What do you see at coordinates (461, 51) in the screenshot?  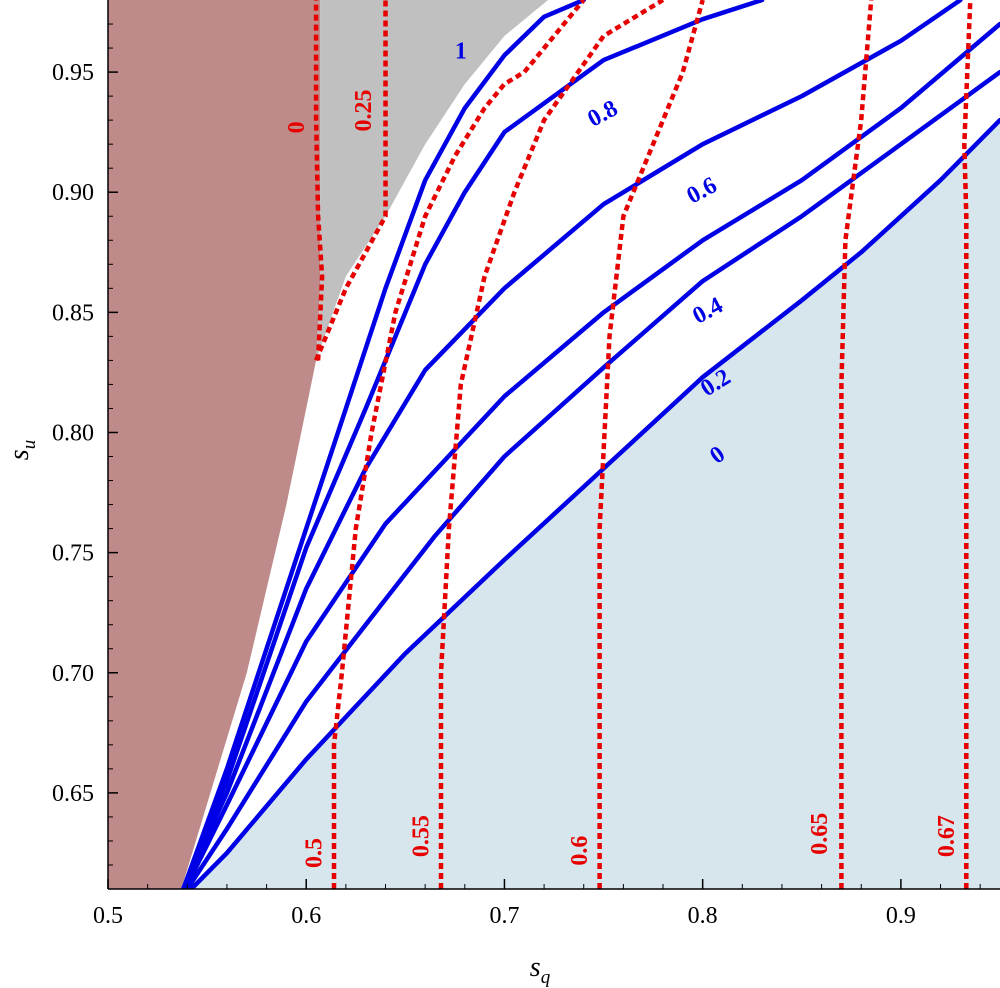 I see `solid-contour-label-0: 1` at bounding box center [461, 51].